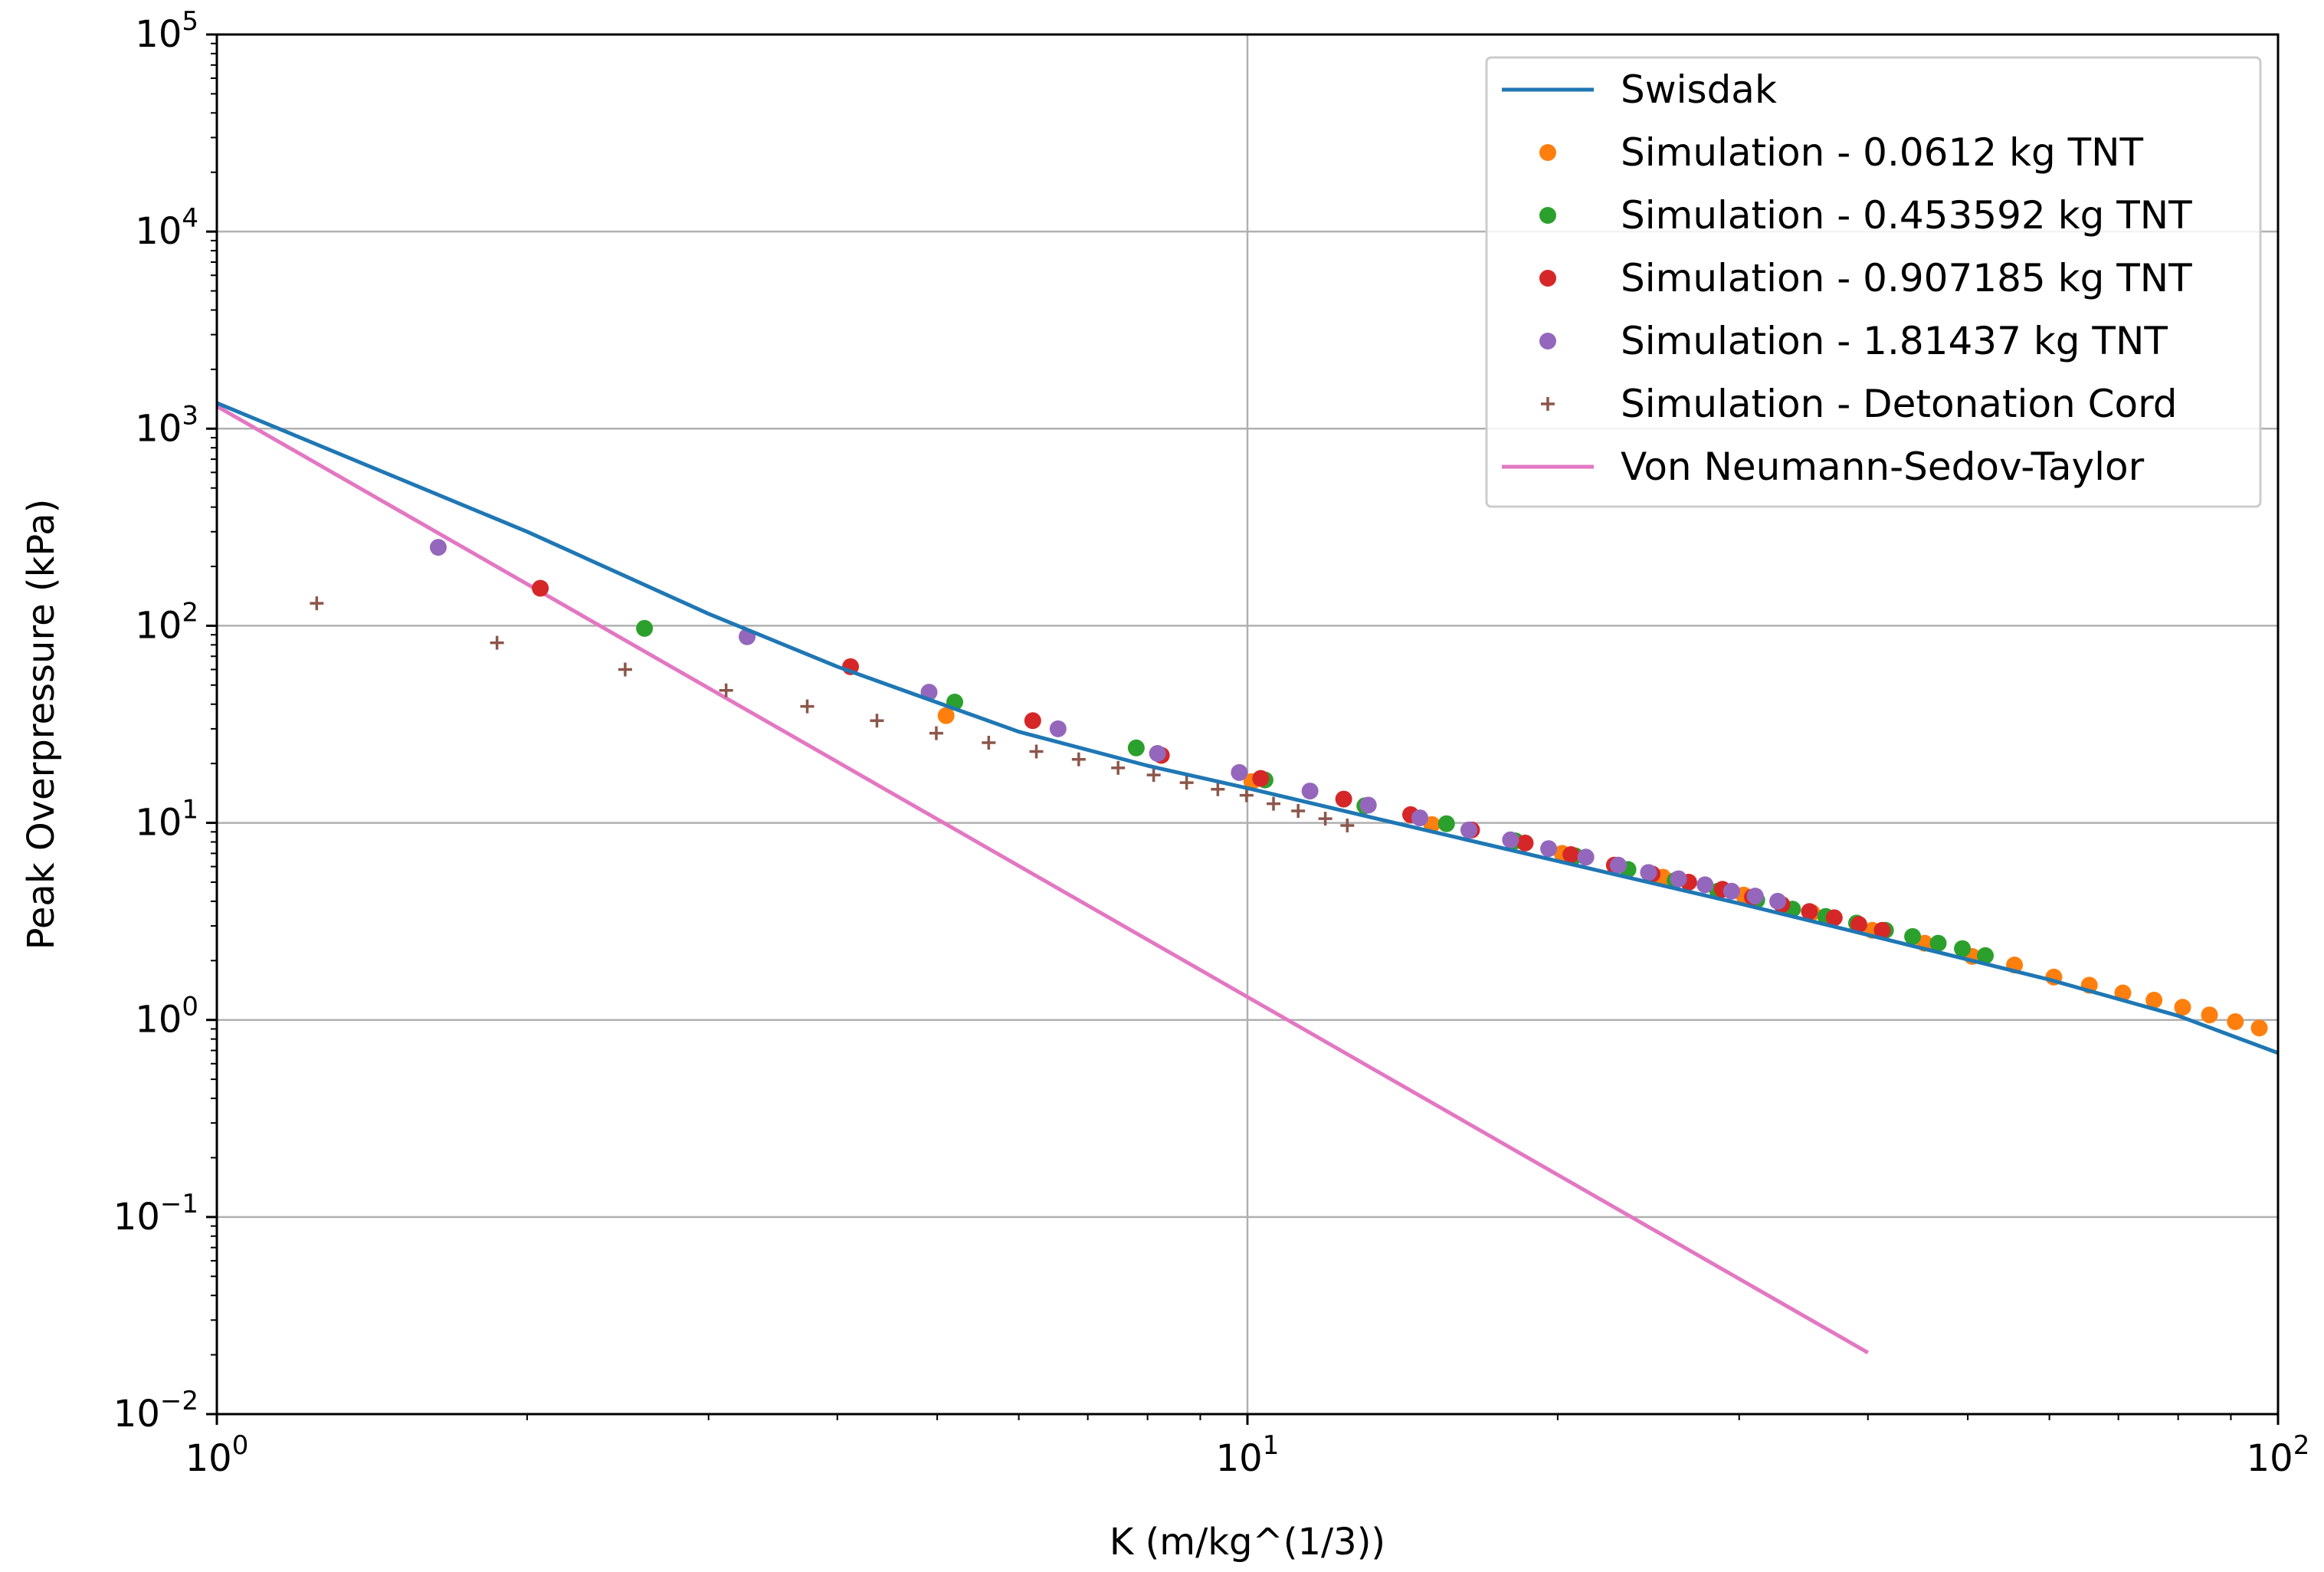  What do you see at coordinates (165, 721) in the screenshot?
I see `y-axis-ticks: 10⁻² 10⁻¹ 10⁰ 10¹ 10² 10³ 10⁴ 10⁵` at bounding box center [165, 721].